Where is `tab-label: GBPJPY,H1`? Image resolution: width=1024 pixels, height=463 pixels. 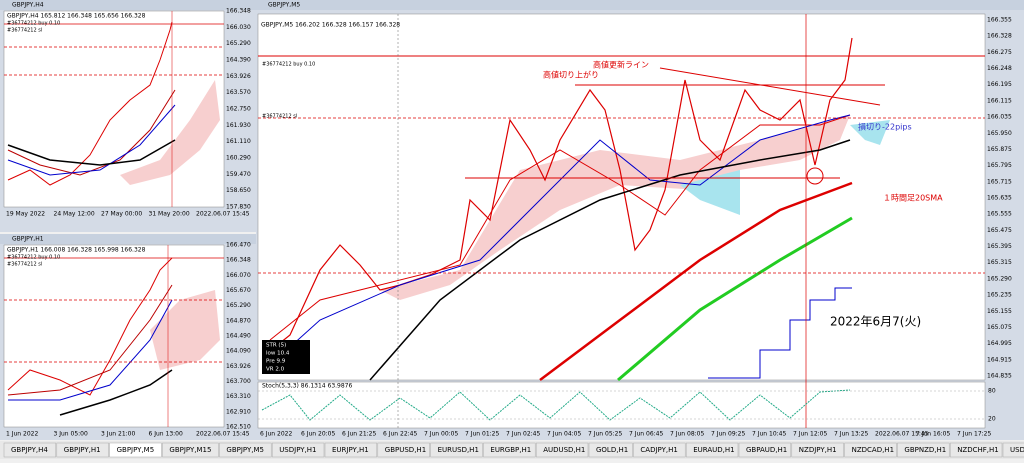 tab-label: GBPJPY,H1 is located at coordinates (82, 450).